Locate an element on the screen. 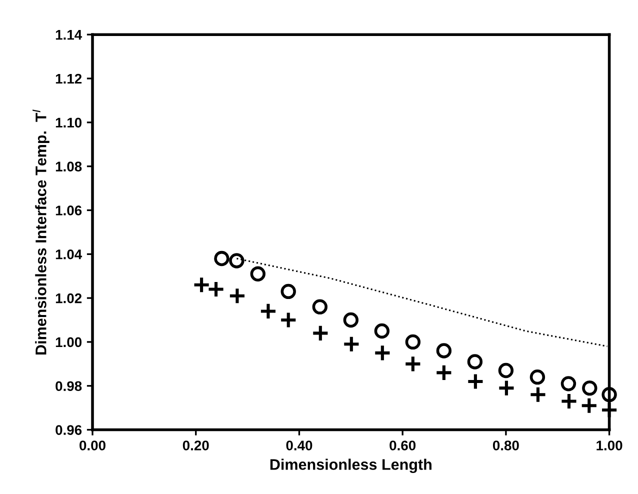  y-tick-label: 1.08 is located at coordinates (69, 167).